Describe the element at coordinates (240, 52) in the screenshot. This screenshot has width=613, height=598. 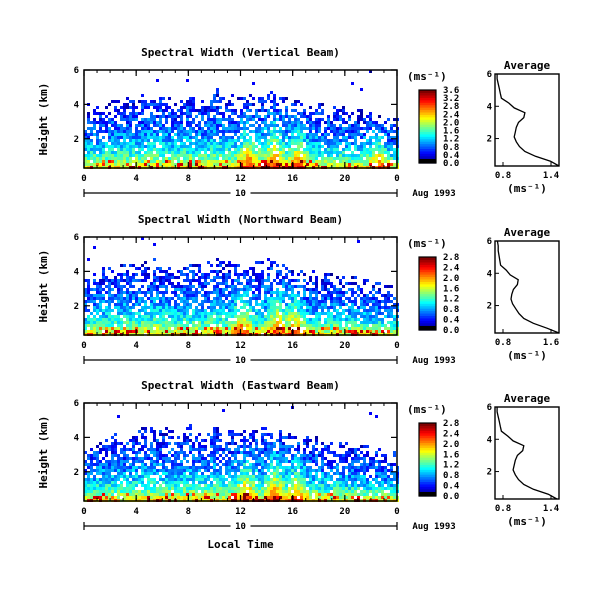
I see `chart-title: Spectral Width (Vertical Beam)` at that location.